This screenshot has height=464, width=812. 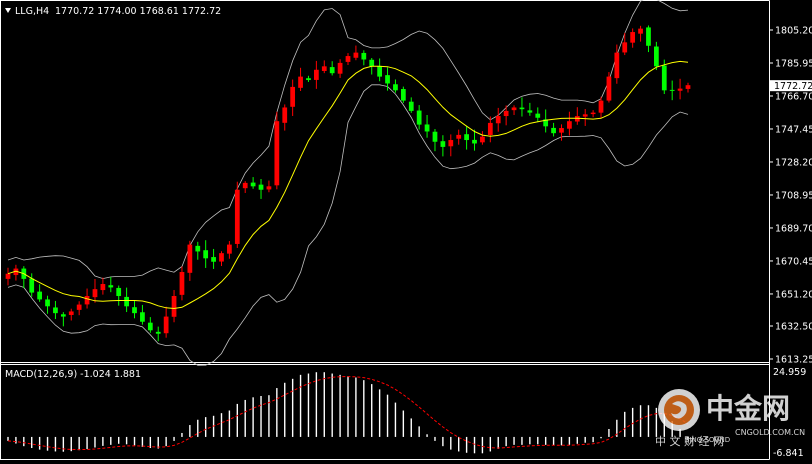 I want to click on price-tick-label: 1805.20, so click(x=793, y=31).